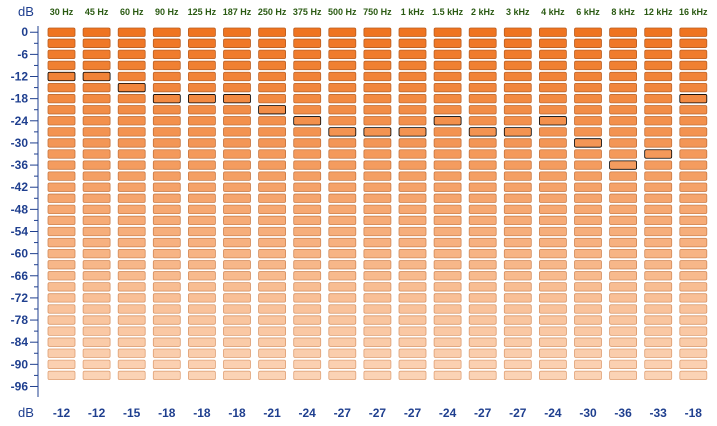 The image size is (717, 426). I want to click on value-label: -21, so click(272, 413).